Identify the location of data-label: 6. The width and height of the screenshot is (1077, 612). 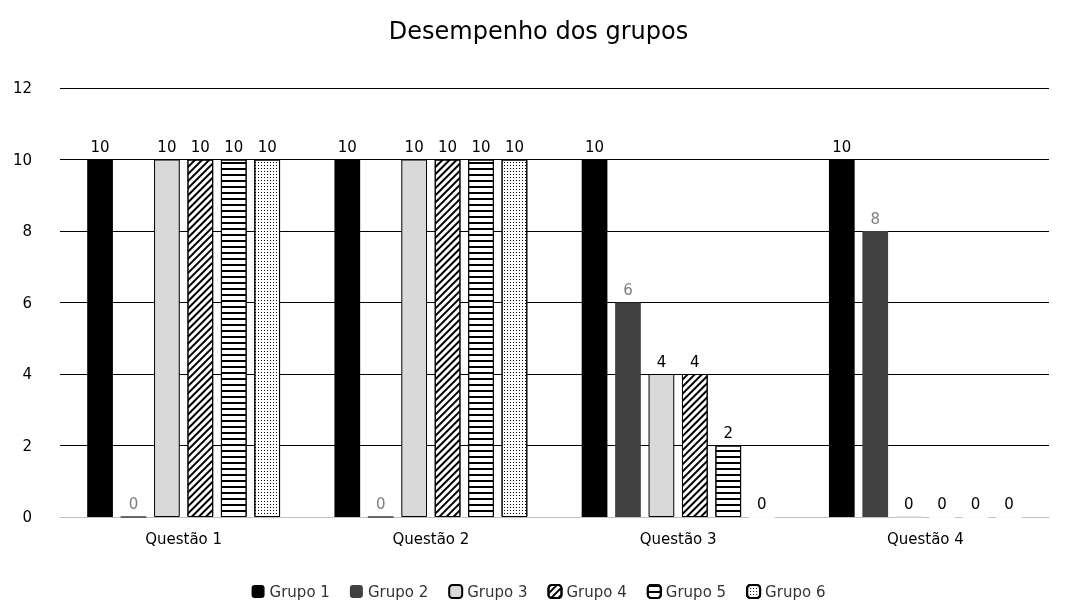
(628, 290).